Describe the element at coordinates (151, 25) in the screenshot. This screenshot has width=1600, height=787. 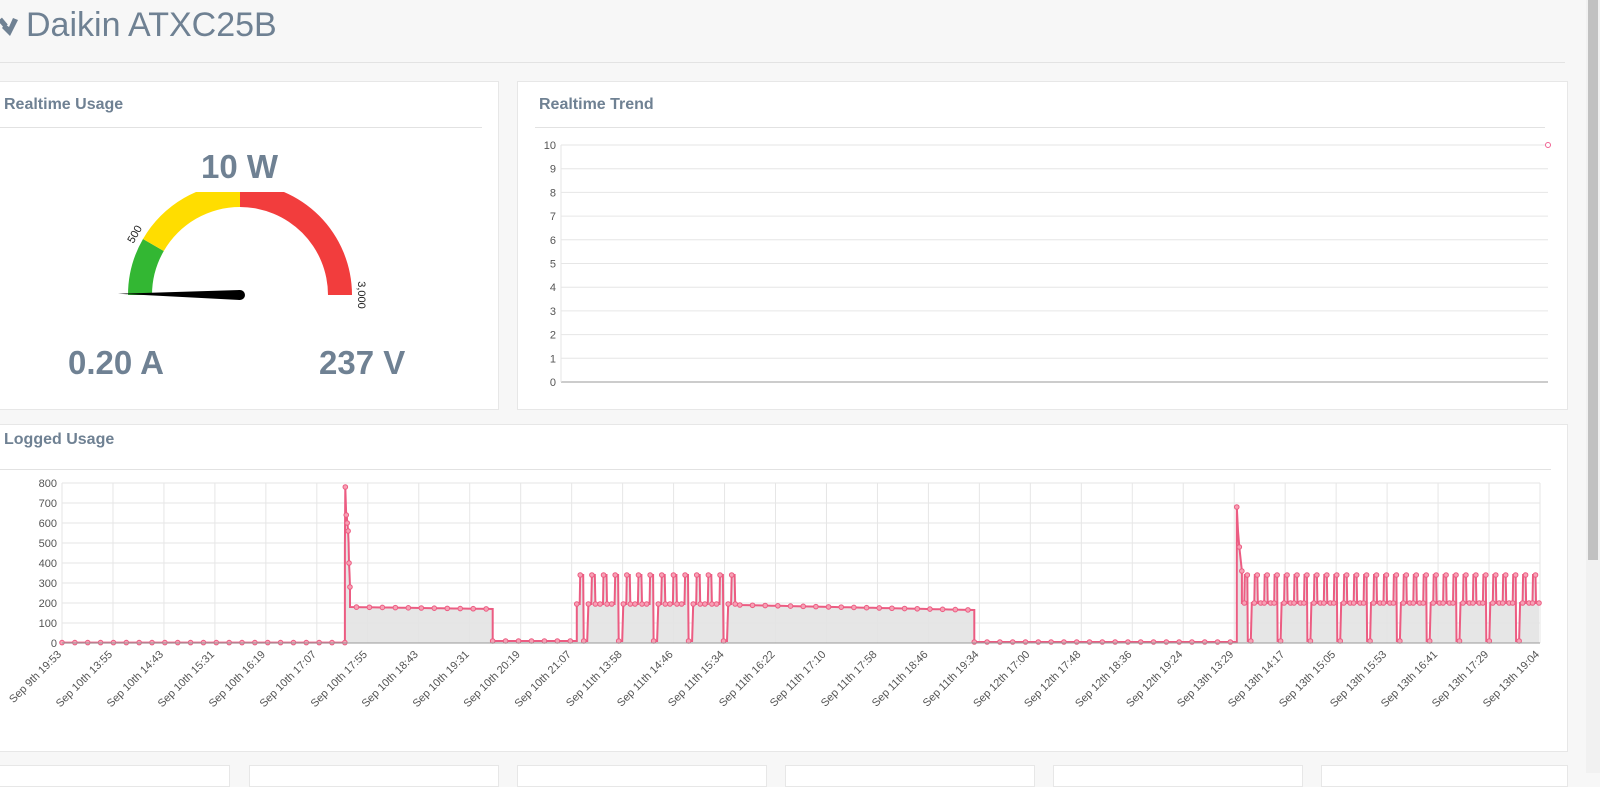
I see `page-title: Daikin ATXC25B` at that location.